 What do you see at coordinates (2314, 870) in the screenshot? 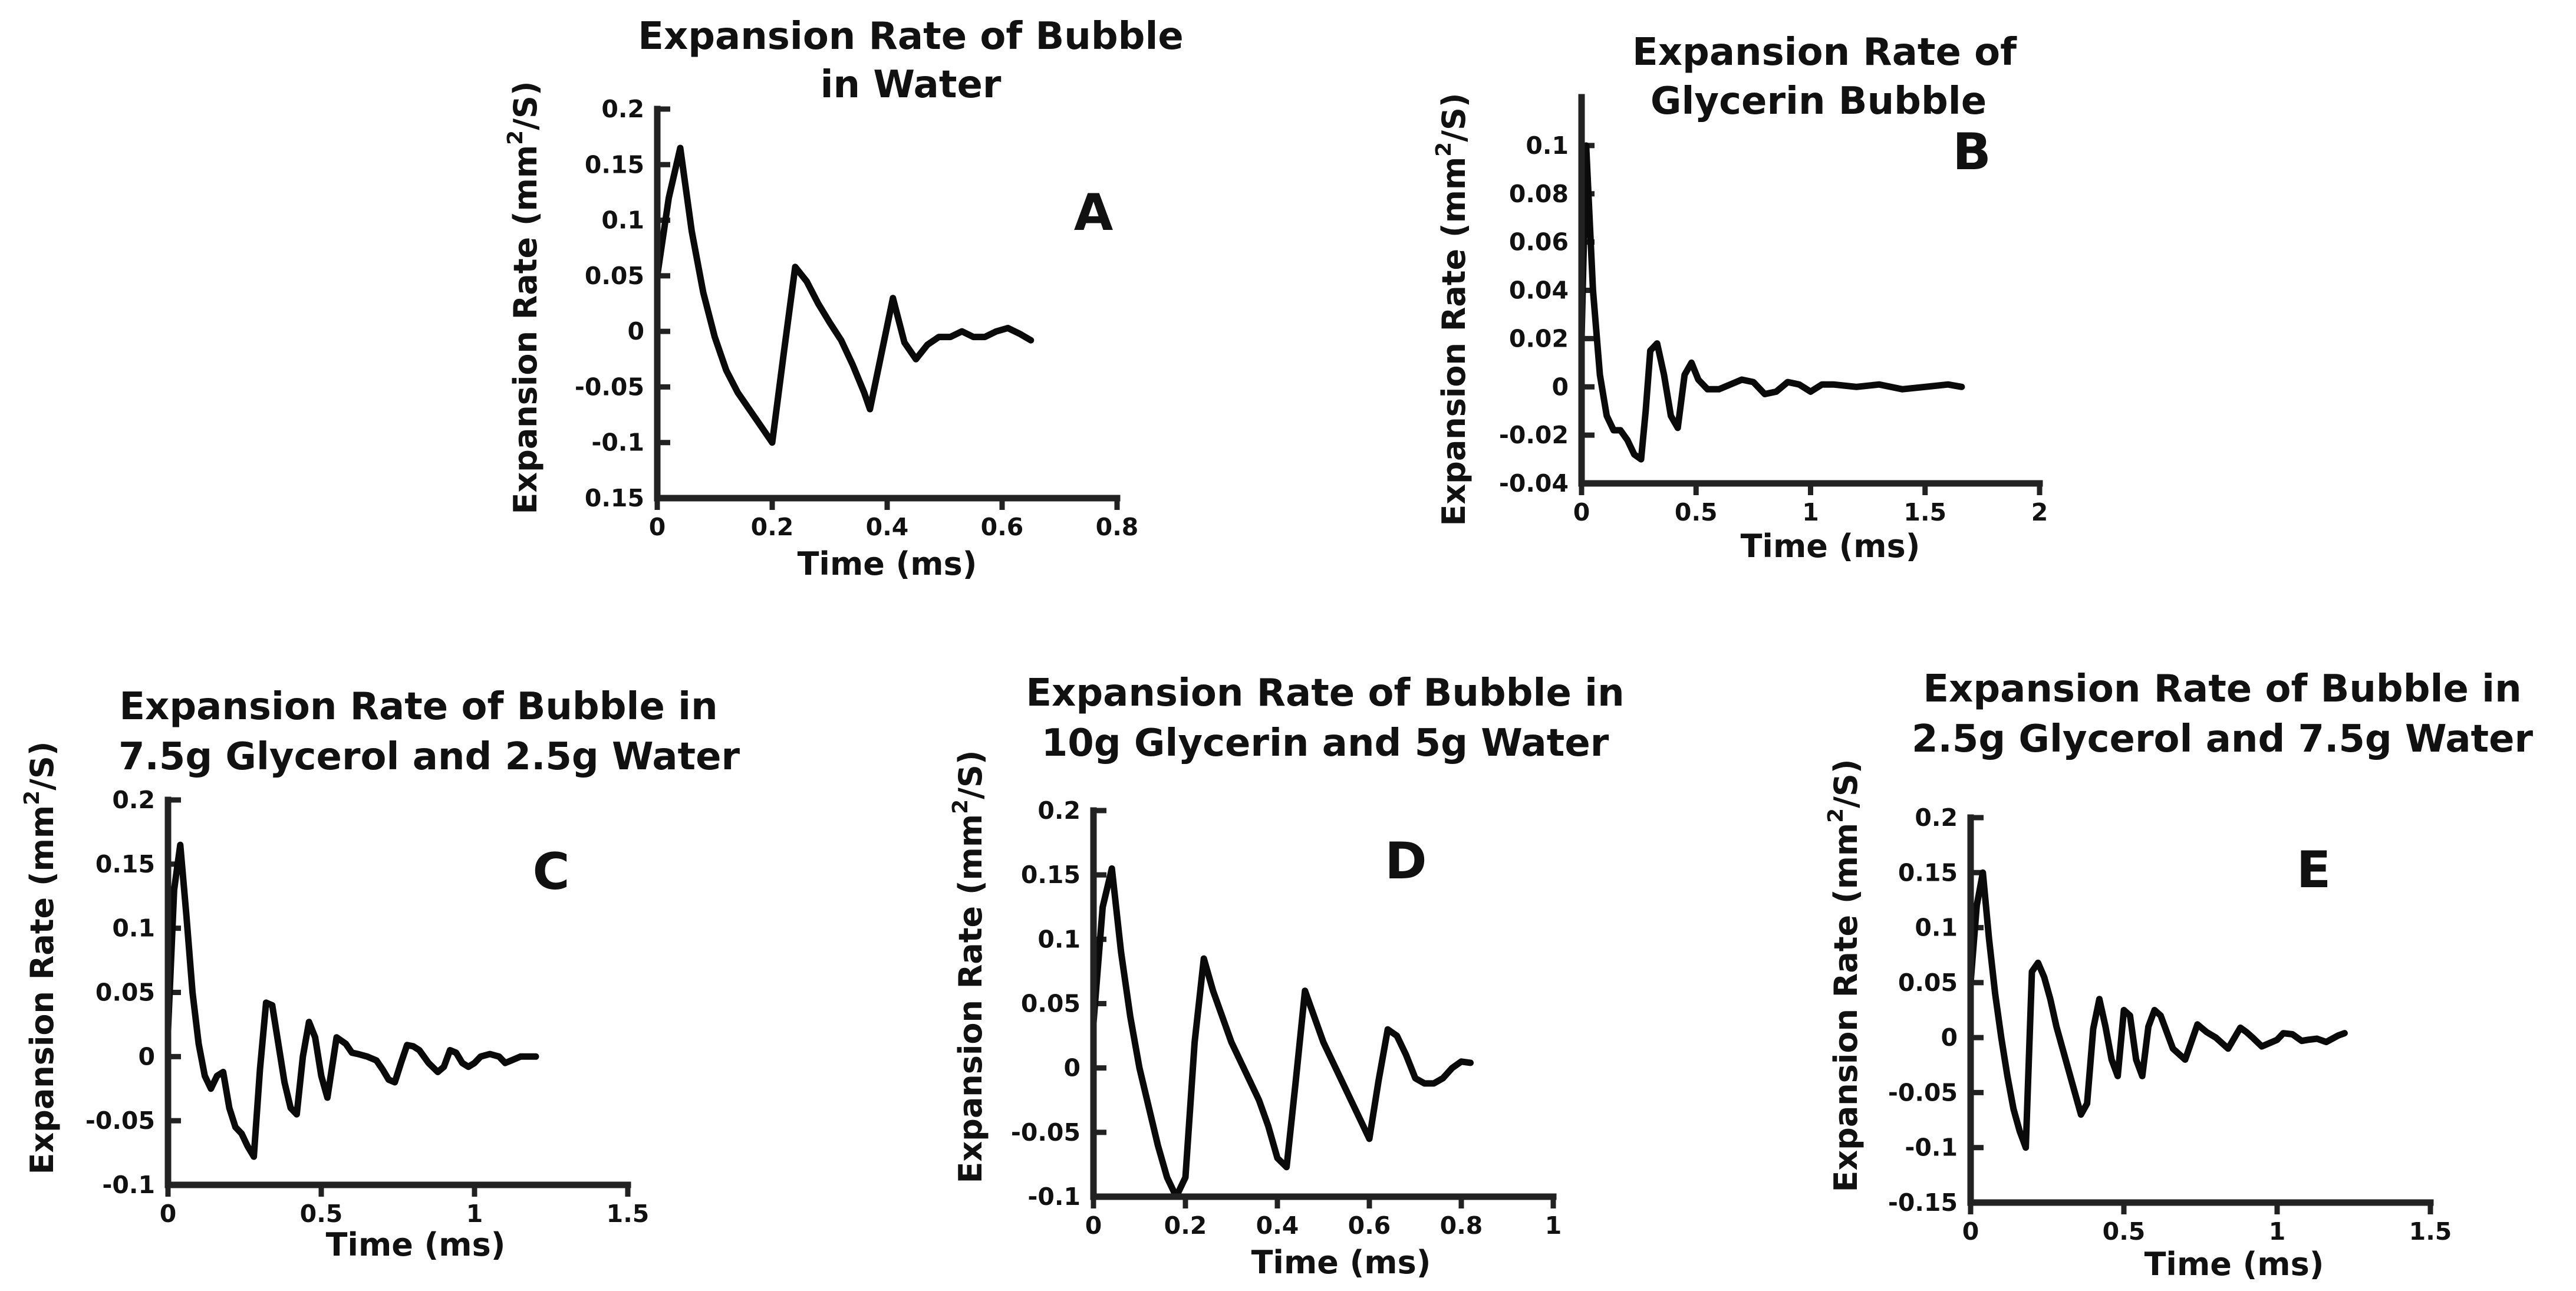
I see `panel-label: E` at bounding box center [2314, 870].